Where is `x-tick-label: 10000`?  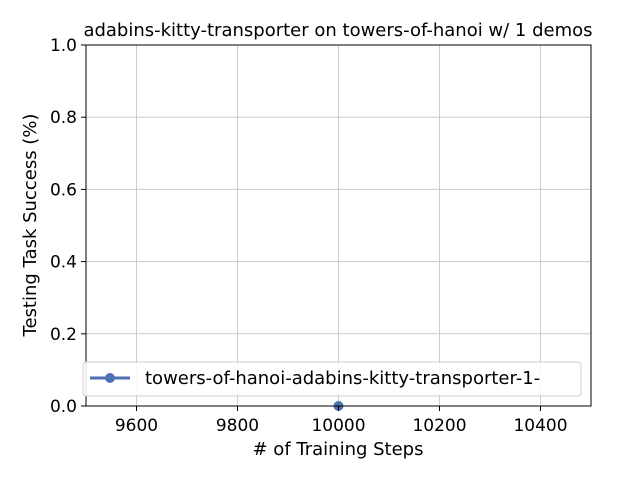
x-tick-label: 10000 is located at coordinates (338, 426).